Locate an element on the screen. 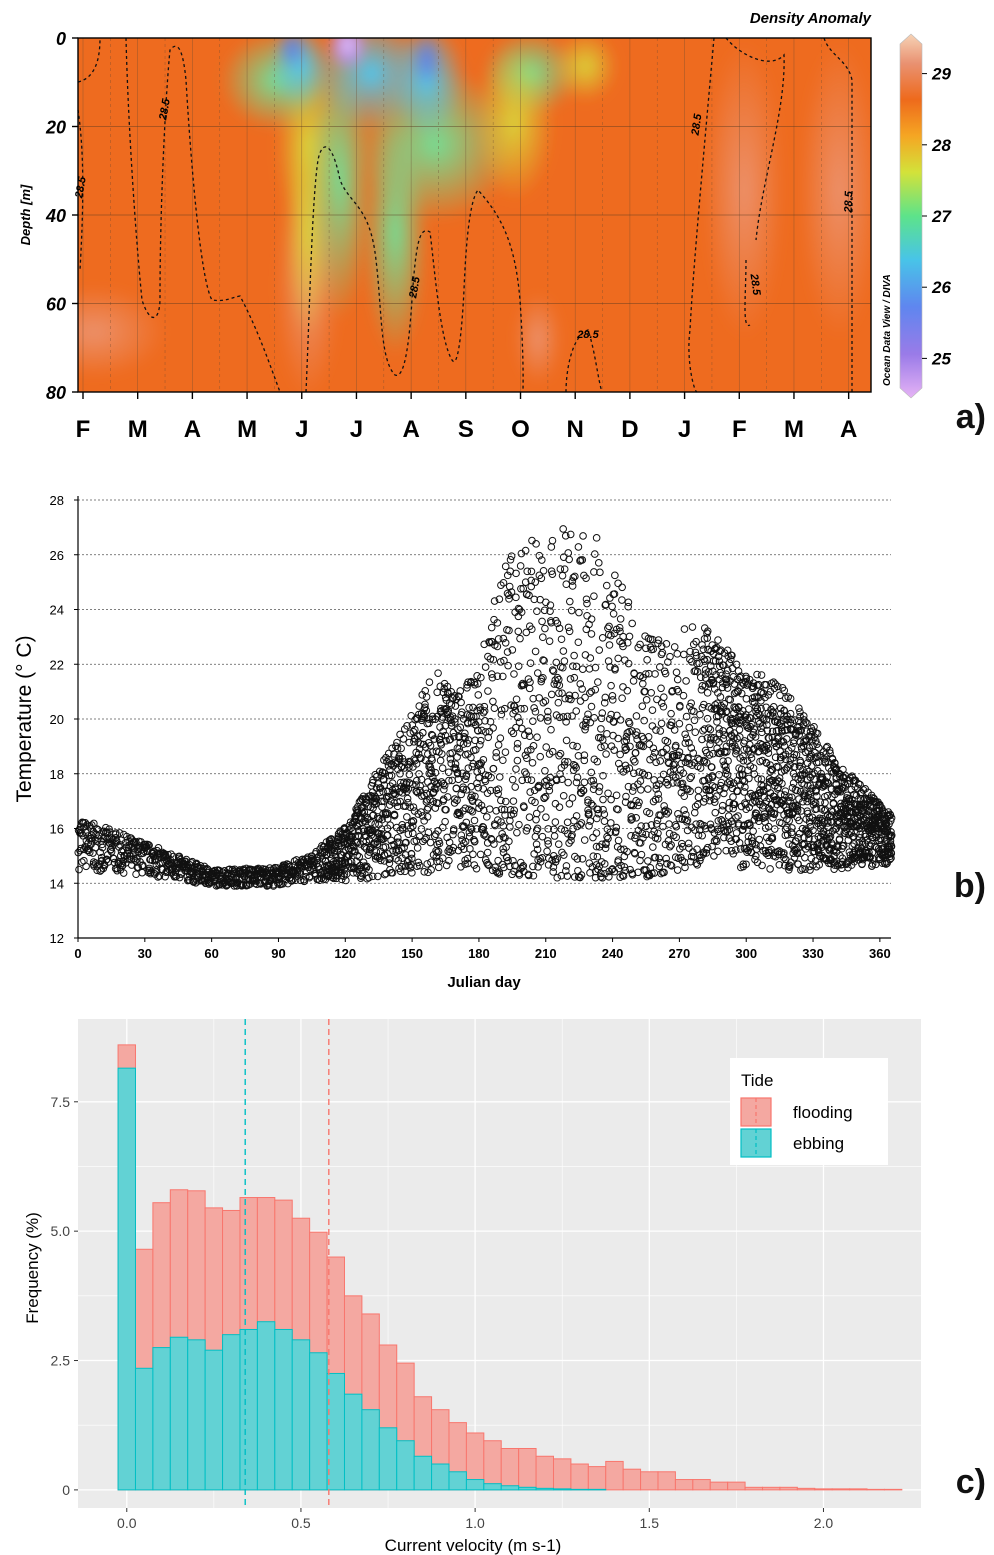 The width and height of the screenshot is (994, 1555). contour-28-5-line is located at coordinates (755, 139).